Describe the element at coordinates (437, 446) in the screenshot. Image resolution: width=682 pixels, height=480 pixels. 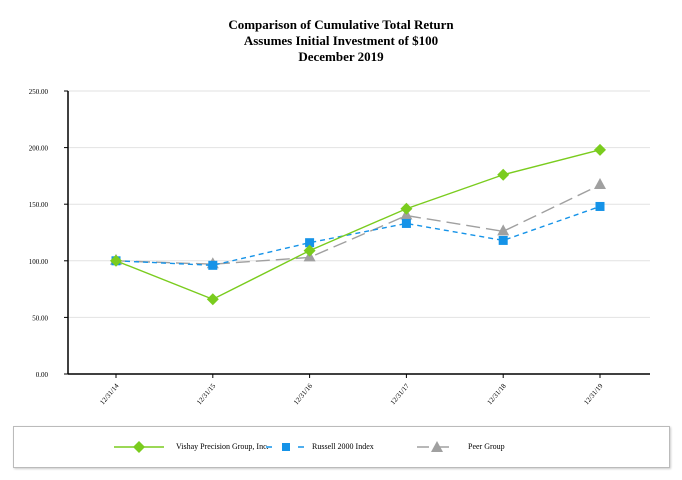
I see `legend-marker-peer` at that location.